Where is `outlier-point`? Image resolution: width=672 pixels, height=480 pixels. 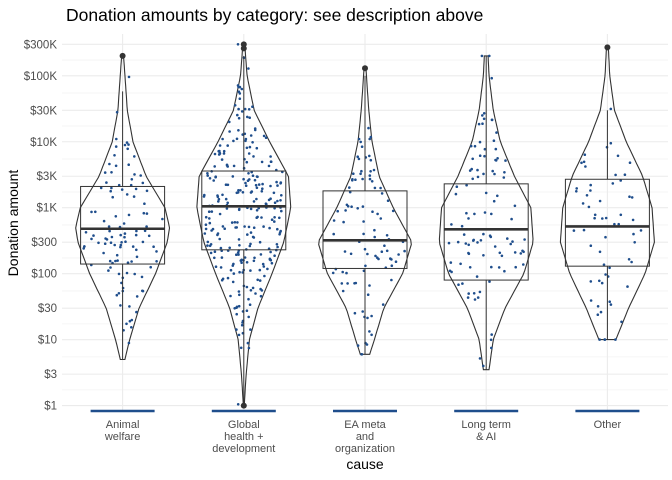
outlier-point is located at coordinates (122, 55).